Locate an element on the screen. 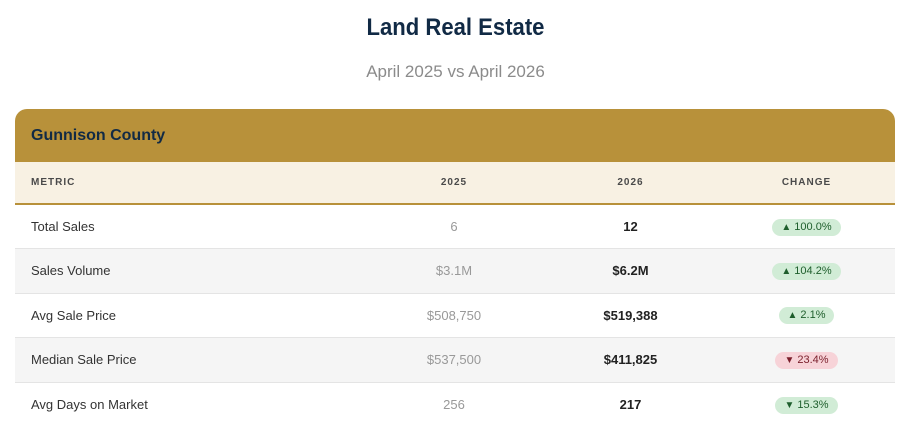 The width and height of the screenshot is (911, 440). value-2025: 6 is located at coordinates (454, 226).